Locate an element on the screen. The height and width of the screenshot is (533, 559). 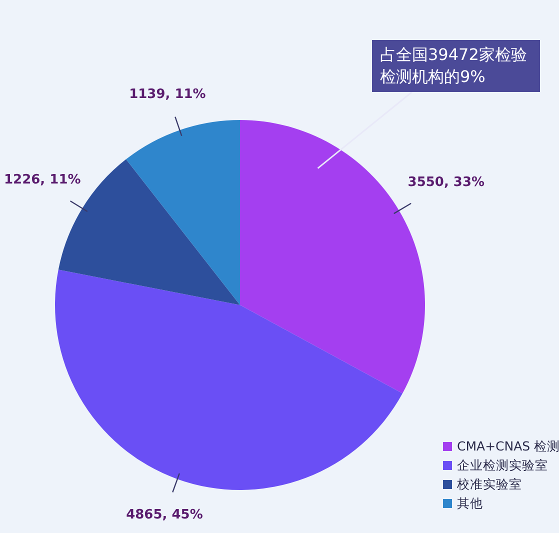
data-label: 1226, 11% is located at coordinates (42, 180).